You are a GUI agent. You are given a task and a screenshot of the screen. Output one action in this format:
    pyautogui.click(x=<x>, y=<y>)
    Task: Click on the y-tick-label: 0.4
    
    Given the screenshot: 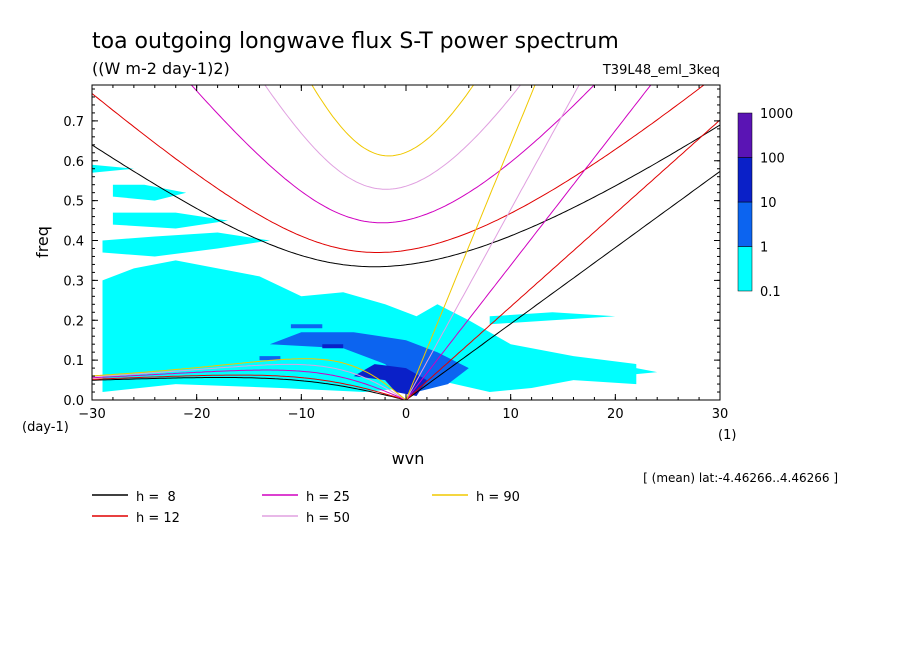 What is the action you would take?
    pyautogui.click(x=73, y=242)
    